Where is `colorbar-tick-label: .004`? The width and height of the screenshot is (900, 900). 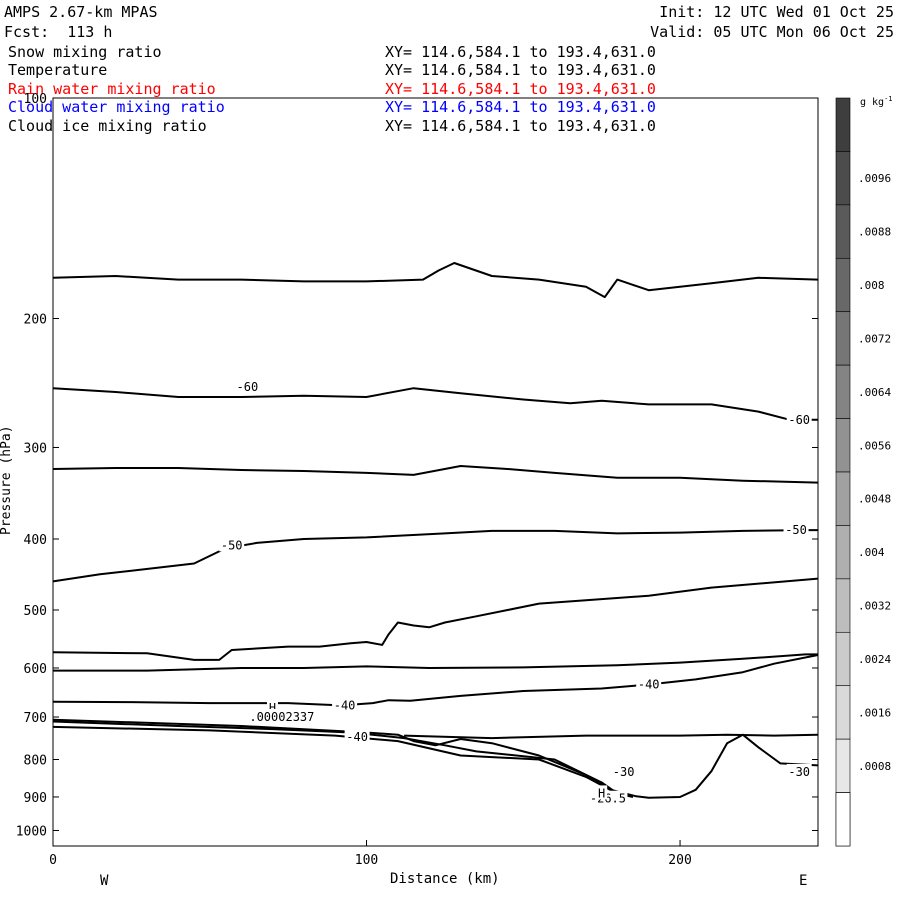
colorbar-tick-label: .004 is located at coordinates (871, 552).